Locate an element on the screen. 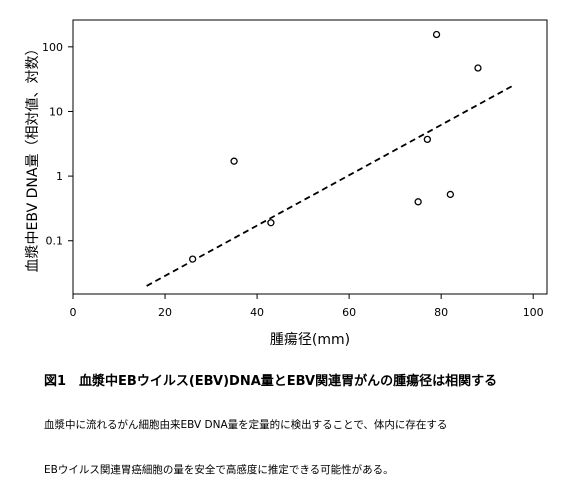  y-tick-label: 10 is located at coordinates (56, 111).